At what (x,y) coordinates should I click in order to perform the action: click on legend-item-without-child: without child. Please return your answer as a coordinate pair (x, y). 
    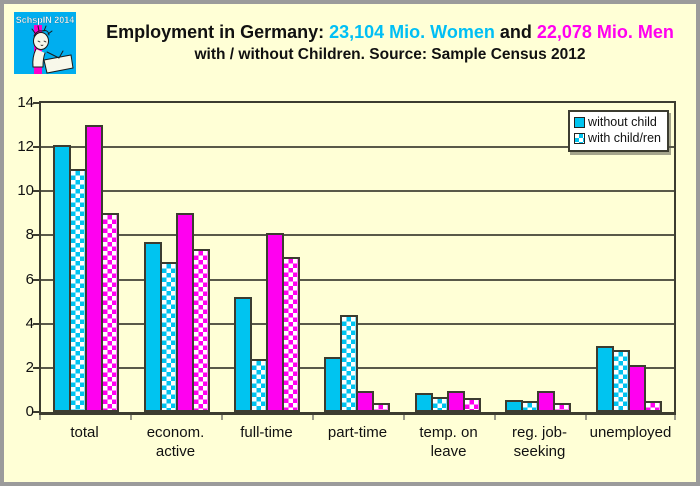
    Looking at the image, I should click on (617, 122).